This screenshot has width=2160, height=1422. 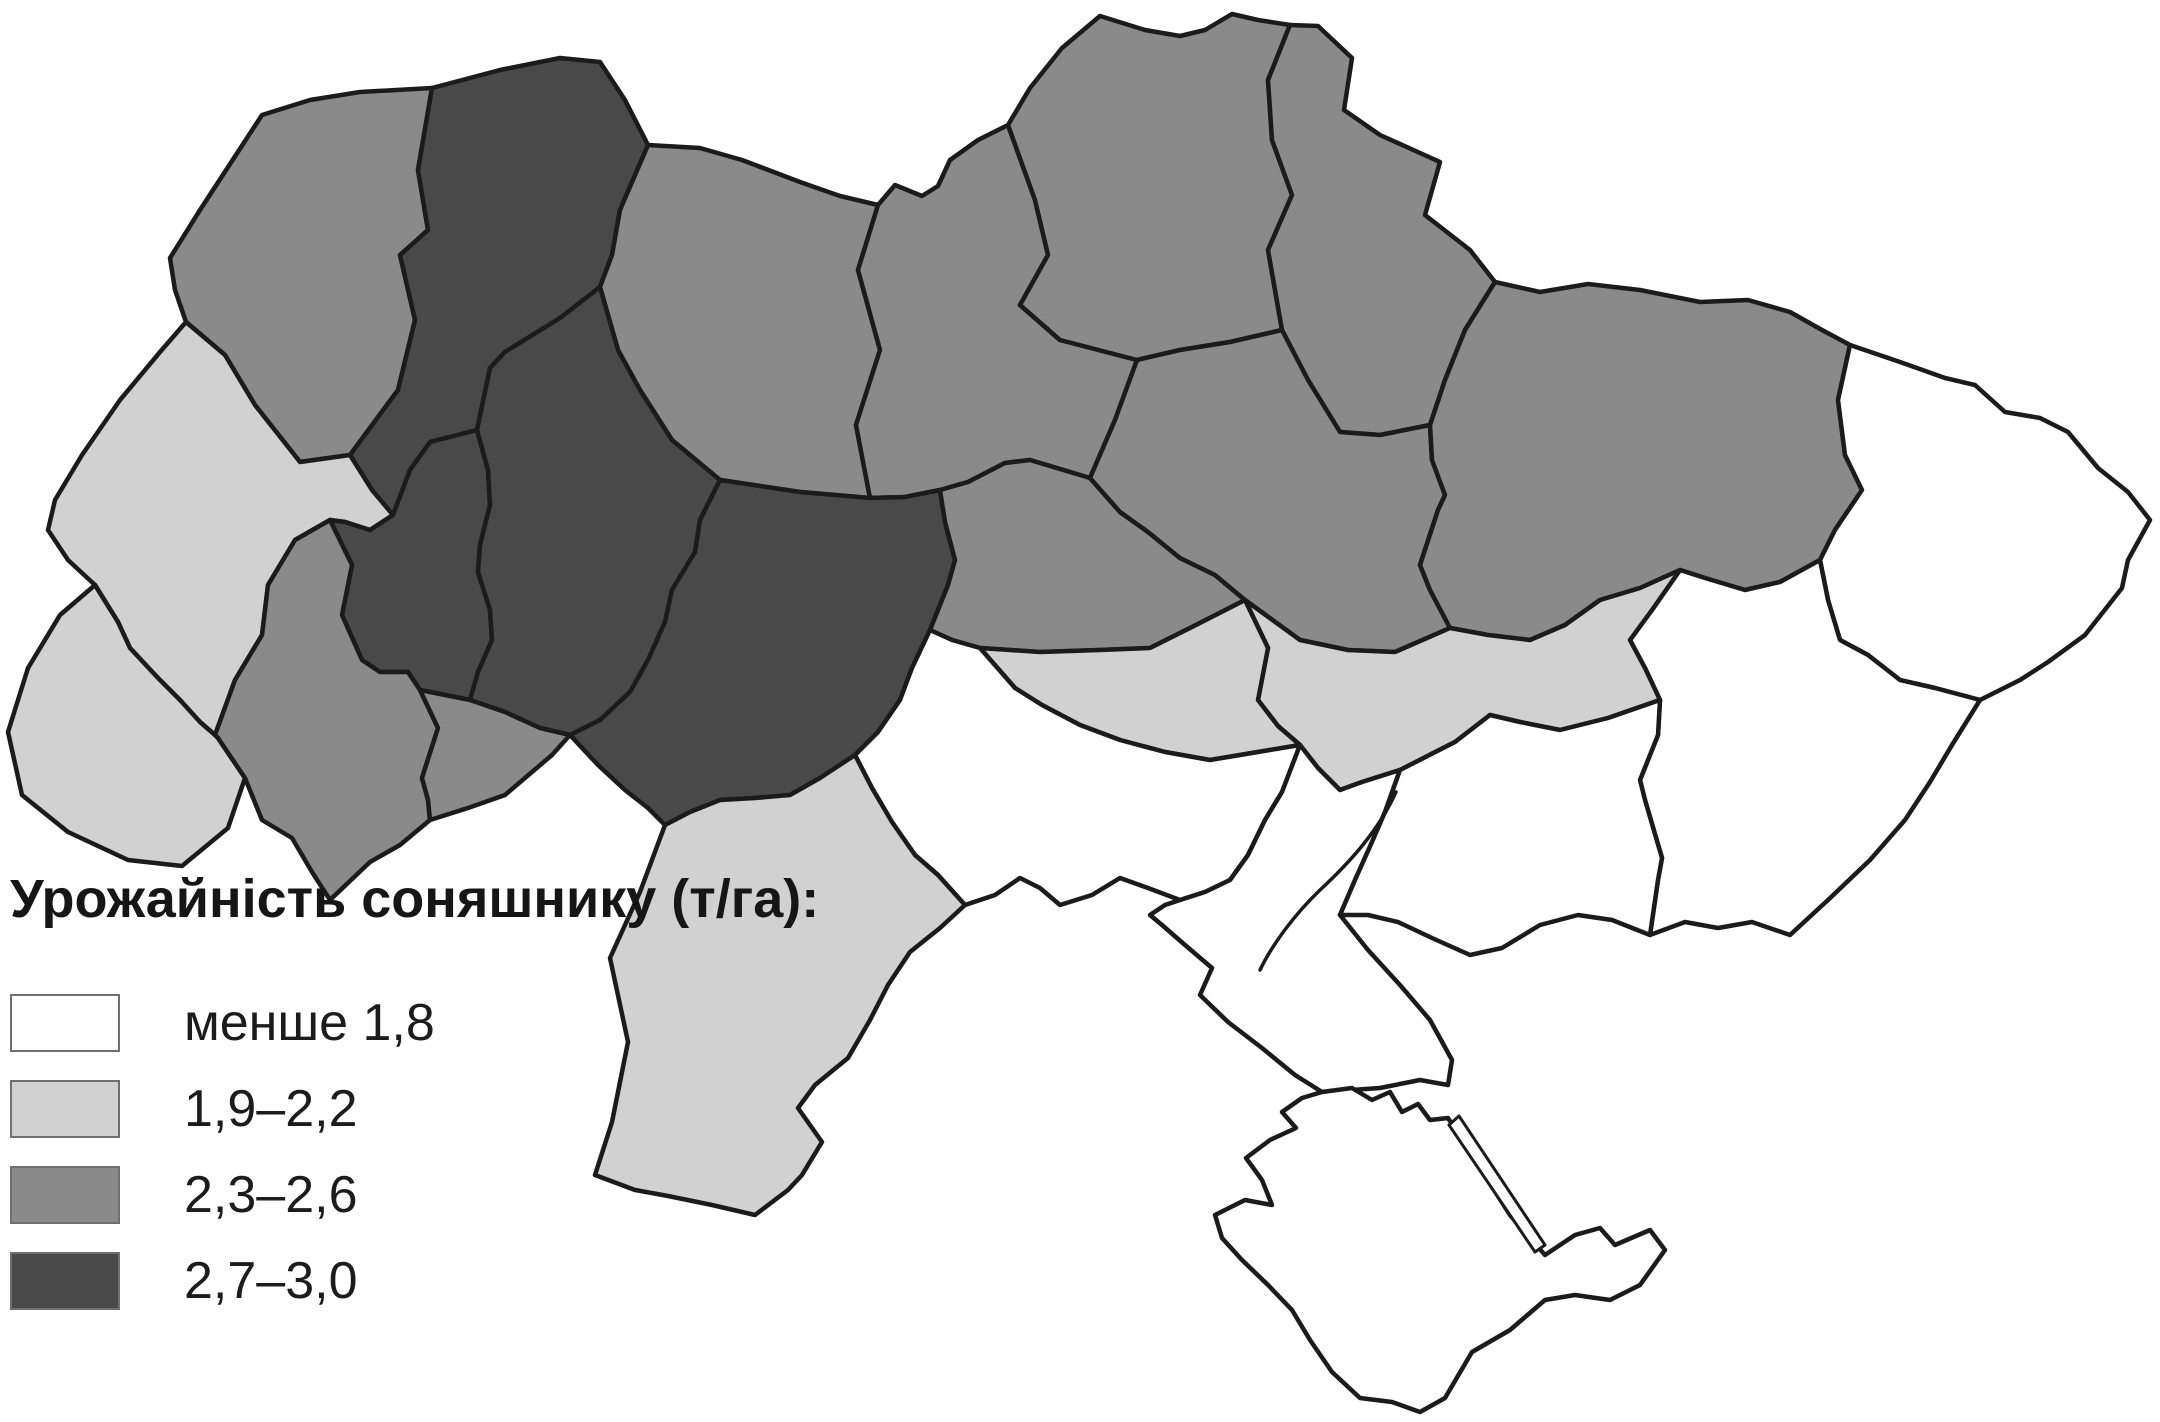 I want to click on region-zakarpattia, so click(x=126, y=725).